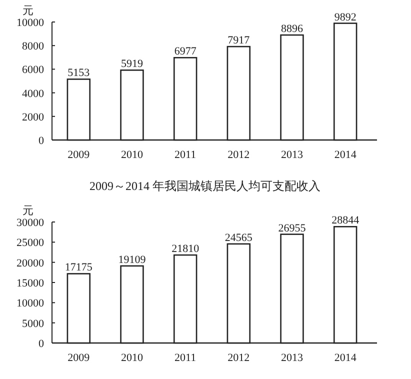  What do you see at coordinates (33, 324) in the screenshot?
I see `y-tick-label: 5000` at bounding box center [33, 324].